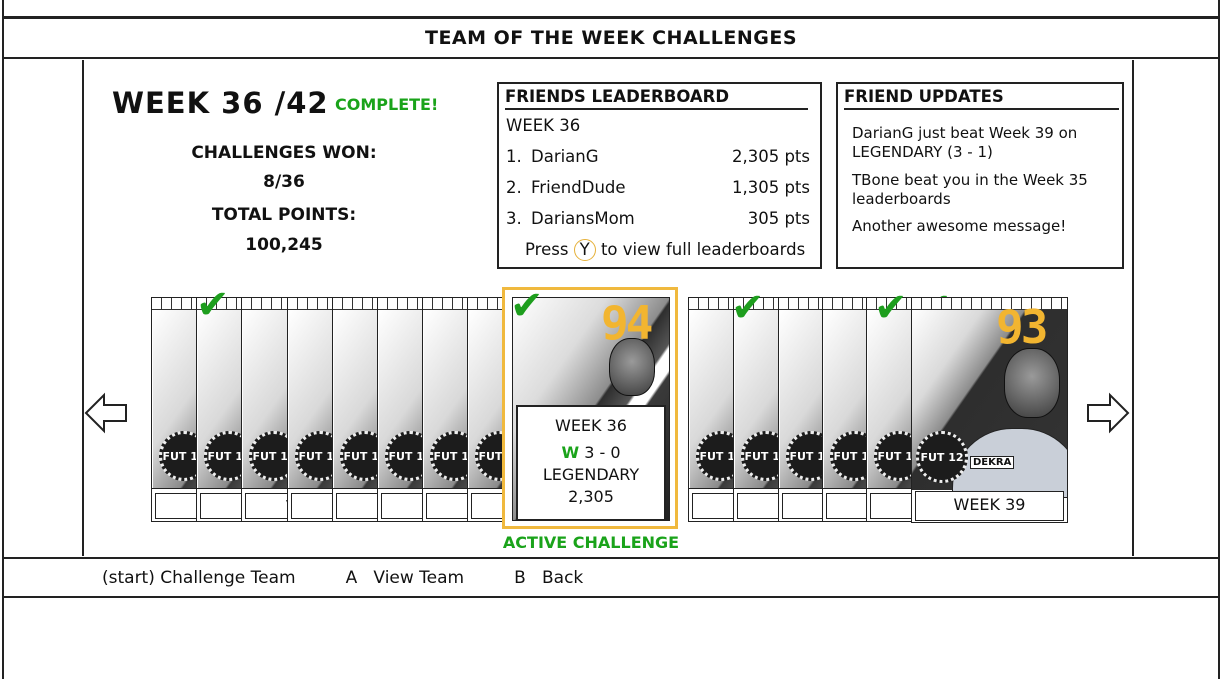 The width and height of the screenshot is (1222, 679). What do you see at coordinates (220, 103) in the screenshot?
I see `week-title: WEEK 36 /42` at bounding box center [220, 103].